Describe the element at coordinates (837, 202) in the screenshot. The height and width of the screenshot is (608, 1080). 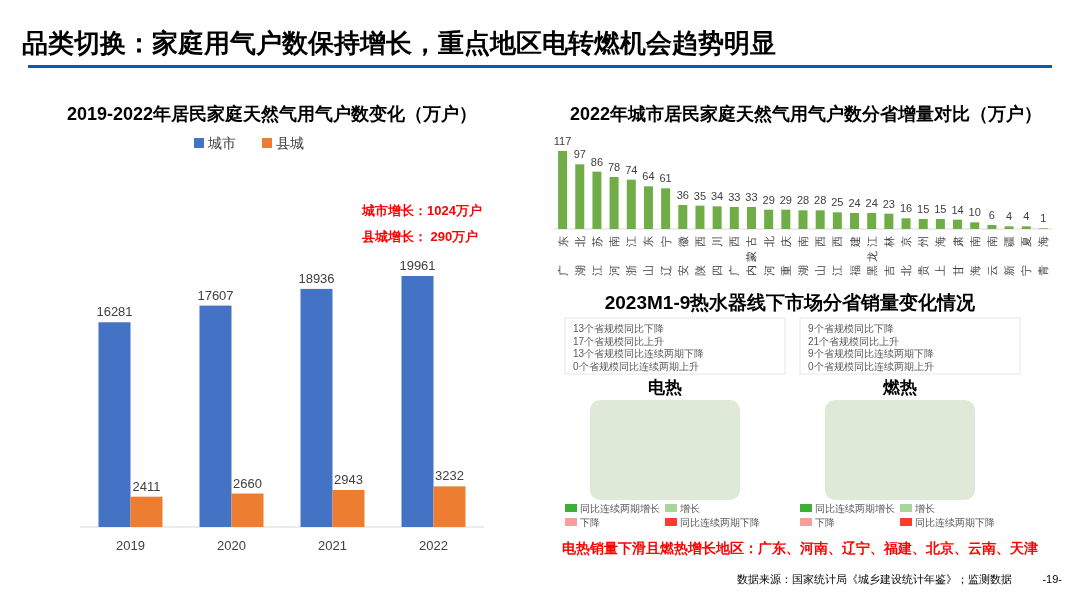
I see `data-label: 25` at that location.